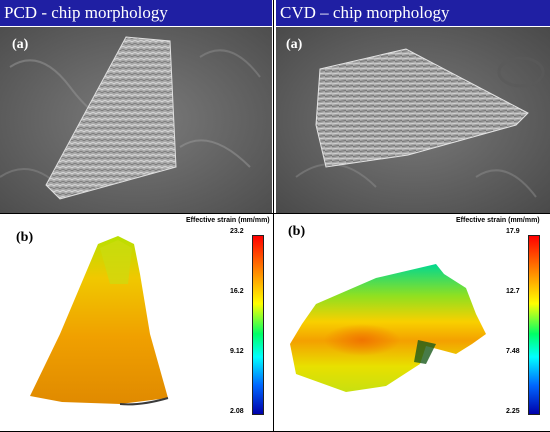 This screenshot has height=432, width=550. I want to click on pcd-tick-min: 2.08, so click(237, 411).